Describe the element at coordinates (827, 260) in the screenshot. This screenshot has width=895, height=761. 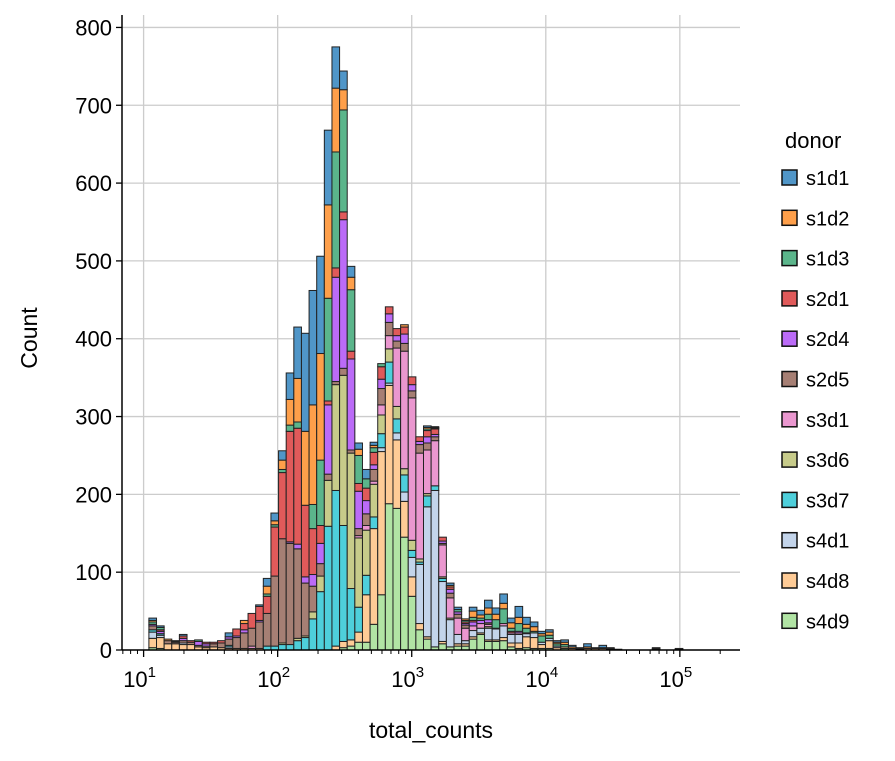
I see `legend-label: s1d3` at that location.